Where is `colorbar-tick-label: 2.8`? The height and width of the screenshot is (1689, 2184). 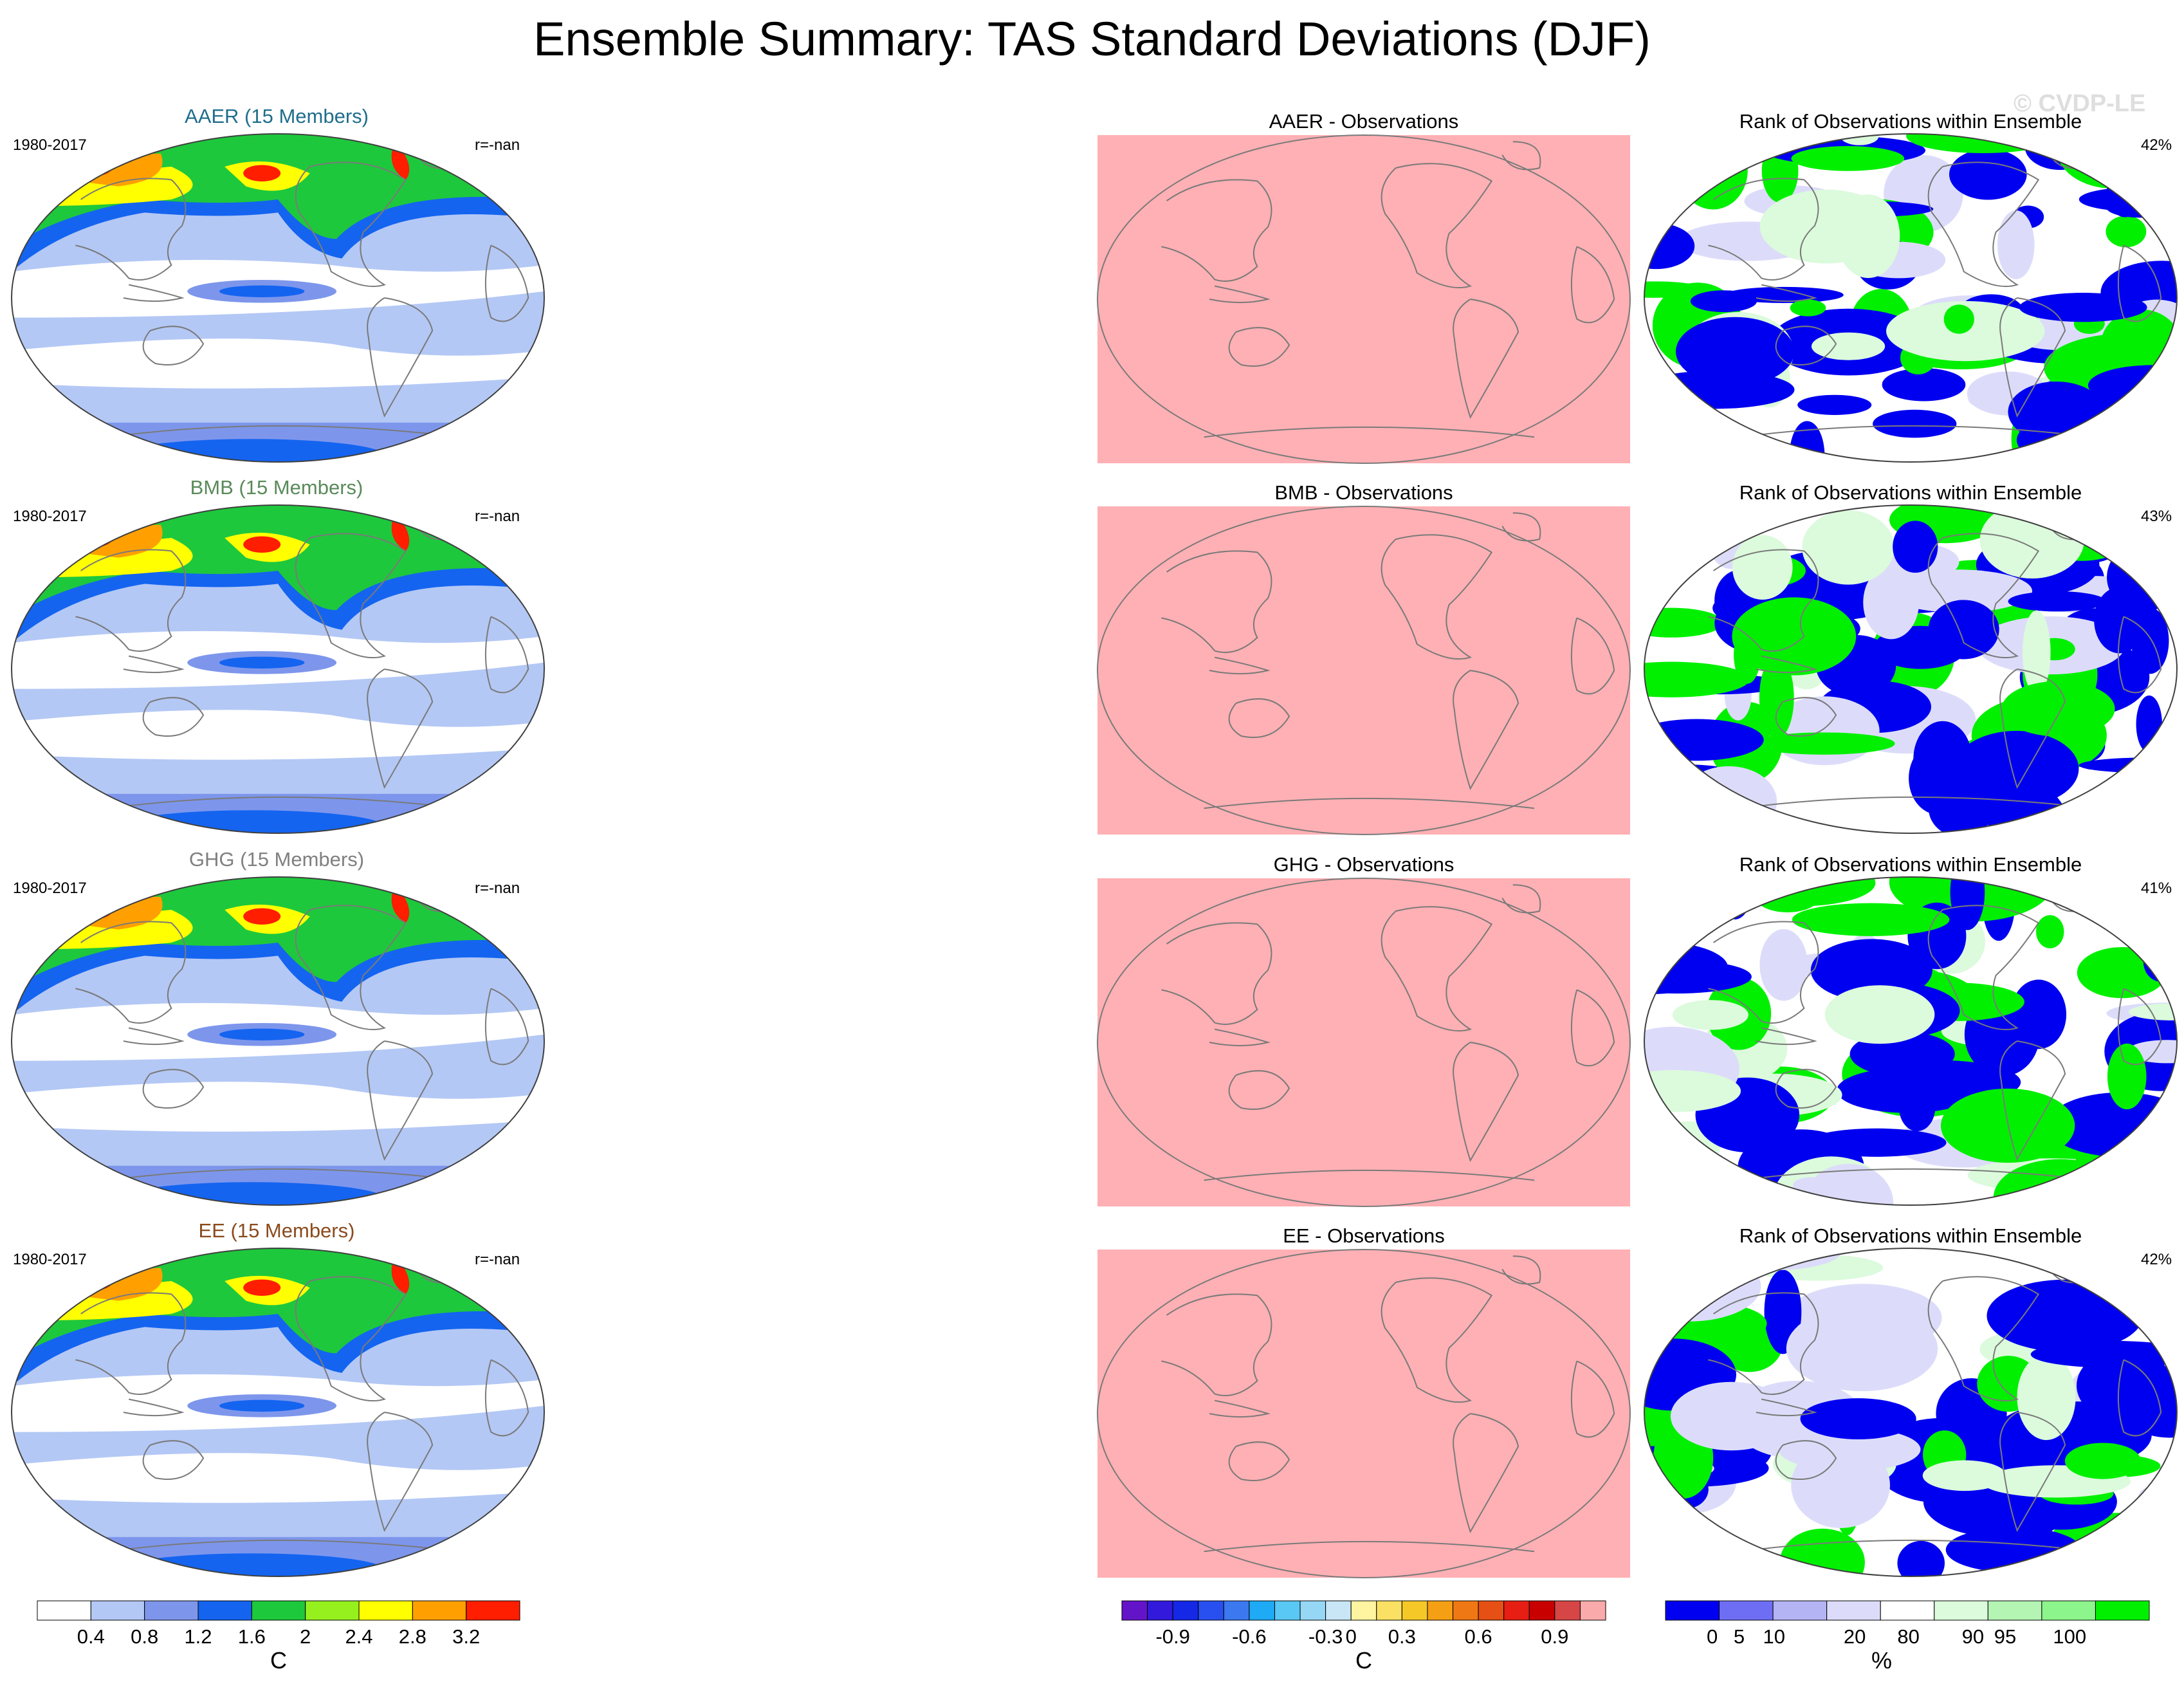 colorbar-tick-label: 2.8 is located at coordinates (413, 1637).